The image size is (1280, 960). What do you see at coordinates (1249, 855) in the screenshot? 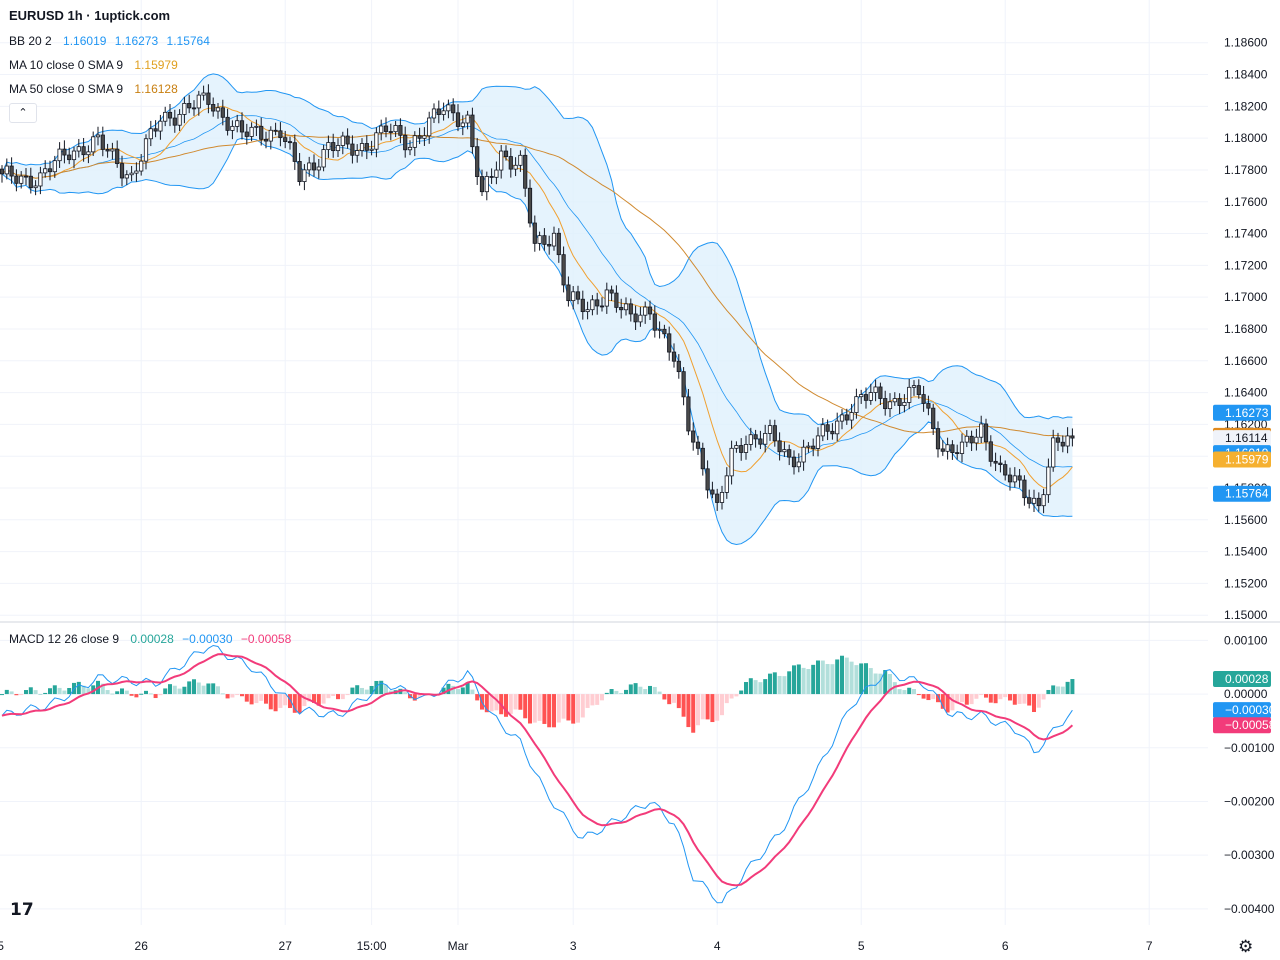
I see `macd-tick-label: −0.00300` at bounding box center [1249, 855].